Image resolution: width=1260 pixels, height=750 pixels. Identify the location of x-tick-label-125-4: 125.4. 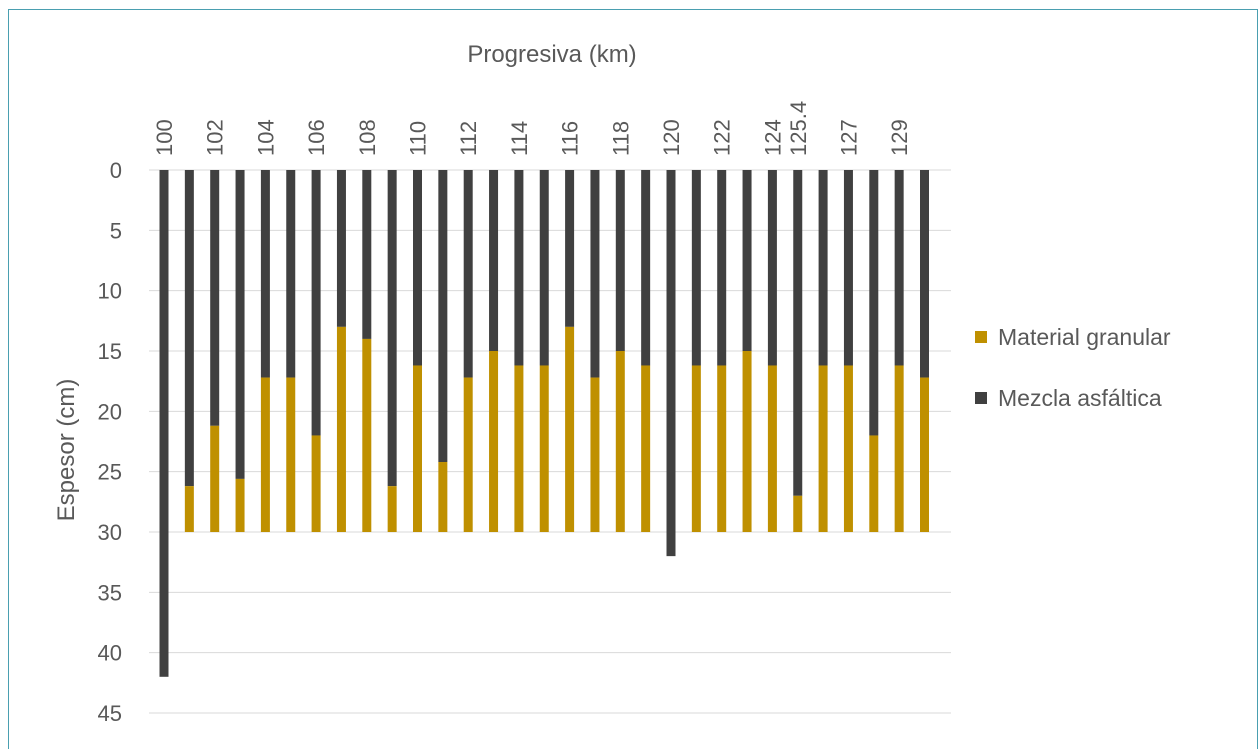
(798, 128).